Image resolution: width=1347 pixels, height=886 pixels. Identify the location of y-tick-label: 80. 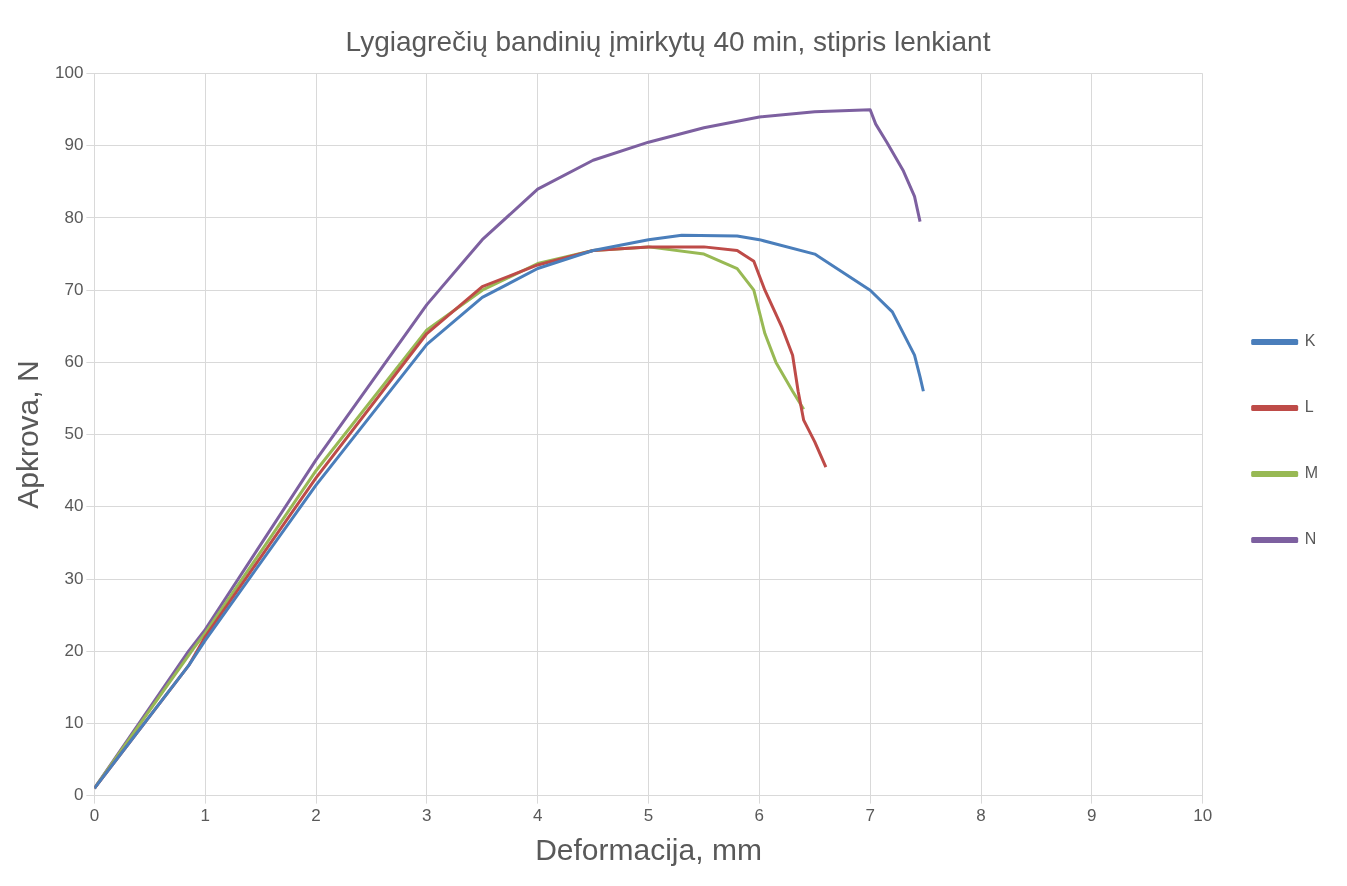
(74, 217).